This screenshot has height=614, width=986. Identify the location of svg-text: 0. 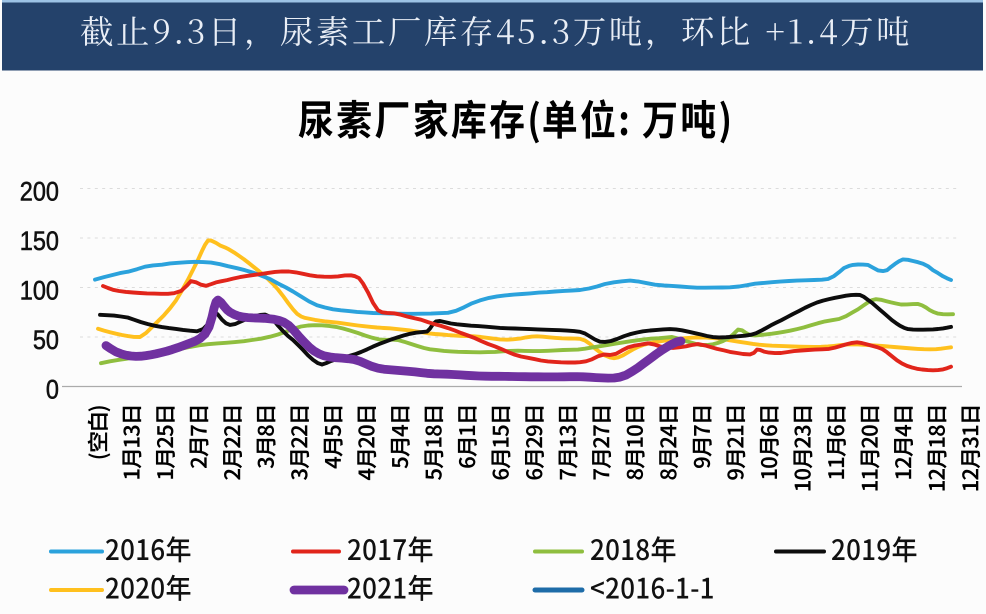
(52, 390).